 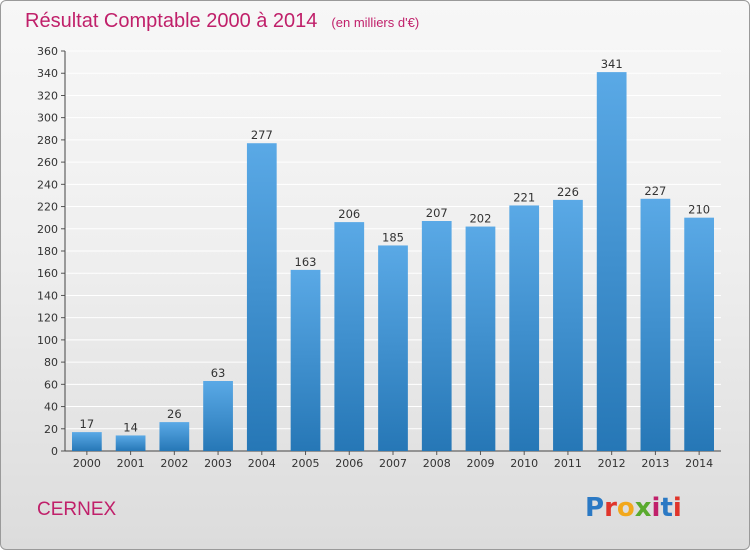 I want to click on x-tick-label-2002: 2002, so click(x=174, y=463).